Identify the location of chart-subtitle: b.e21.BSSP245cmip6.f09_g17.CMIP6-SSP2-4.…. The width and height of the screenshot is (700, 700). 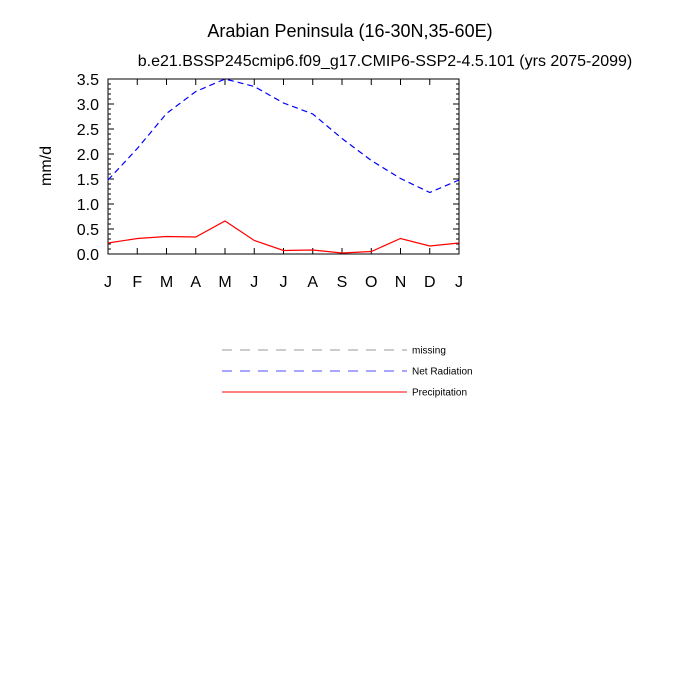
(385, 61).